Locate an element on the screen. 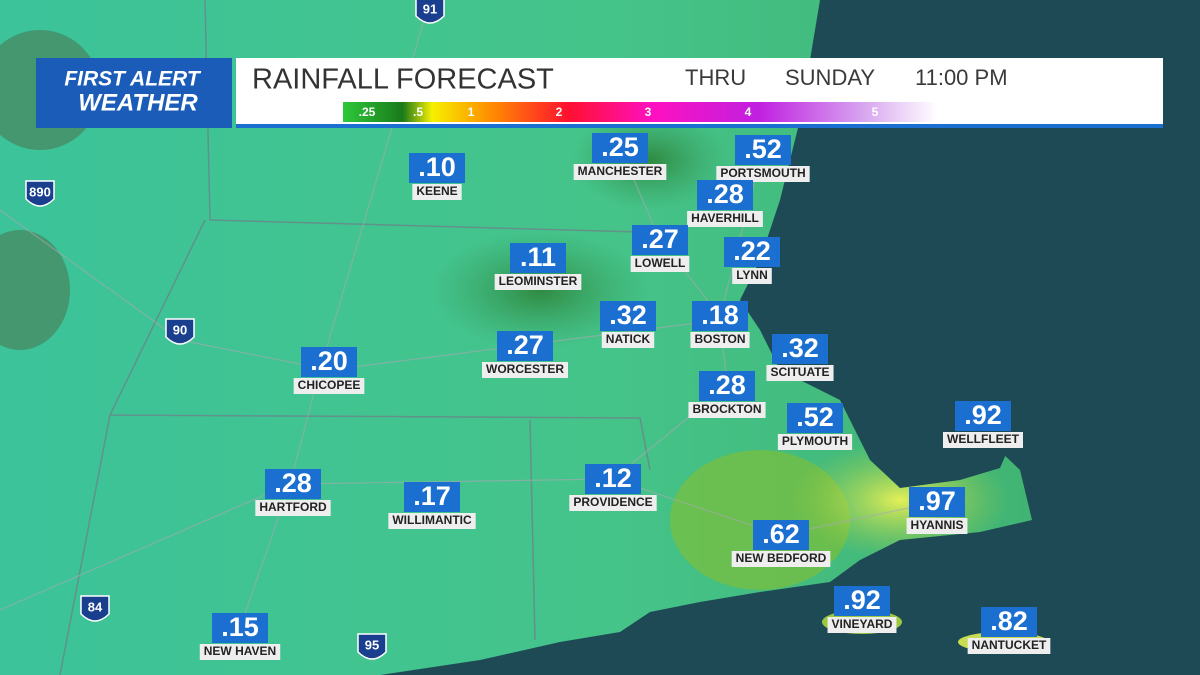  city-name: HYANNIS is located at coordinates (937, 525).